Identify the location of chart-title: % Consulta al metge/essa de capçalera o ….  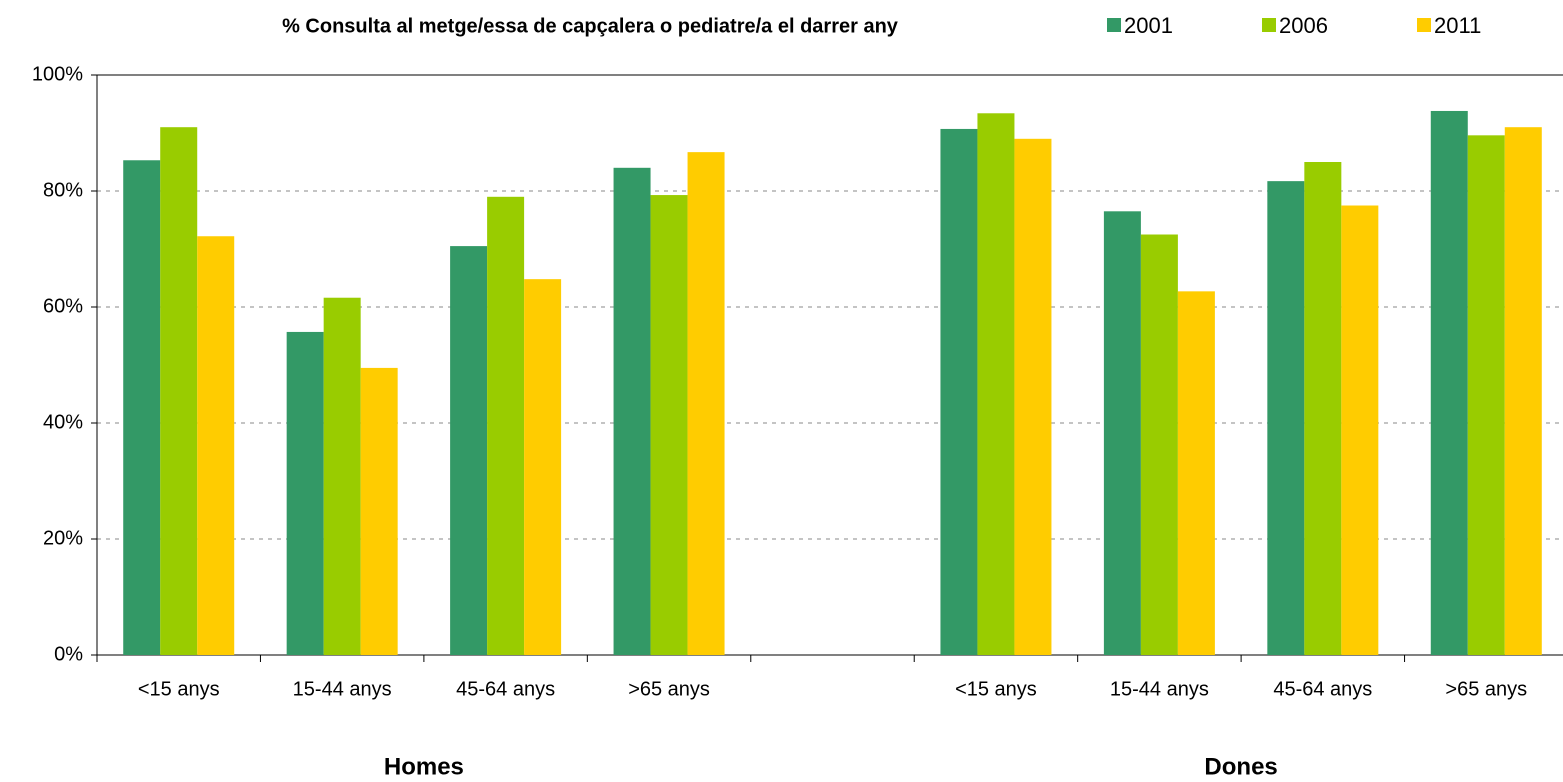
(590, 26).